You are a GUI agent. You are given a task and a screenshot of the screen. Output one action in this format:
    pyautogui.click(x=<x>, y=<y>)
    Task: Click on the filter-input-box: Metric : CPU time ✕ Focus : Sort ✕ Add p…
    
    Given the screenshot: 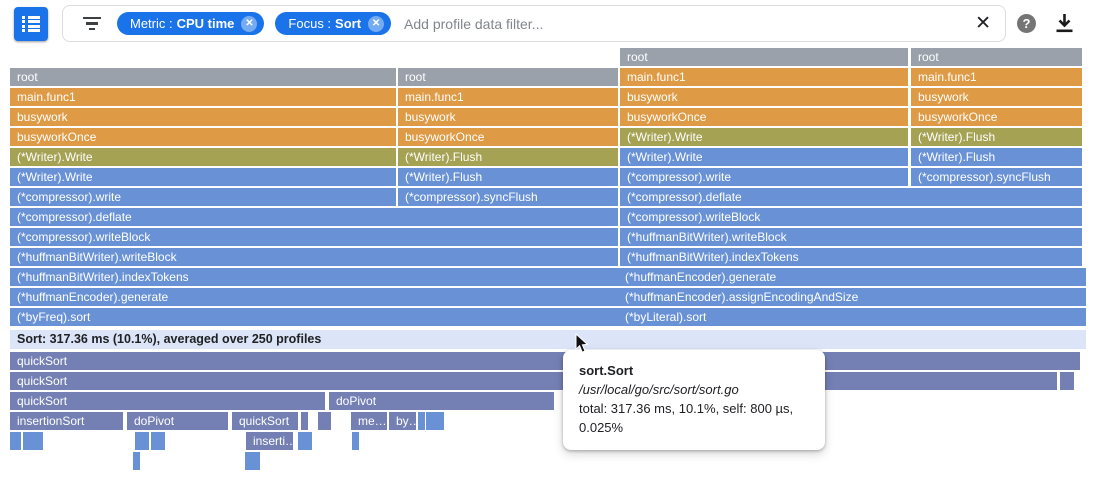 What is the action you would take?
    pyautogui.click(x=534, y=23)
    